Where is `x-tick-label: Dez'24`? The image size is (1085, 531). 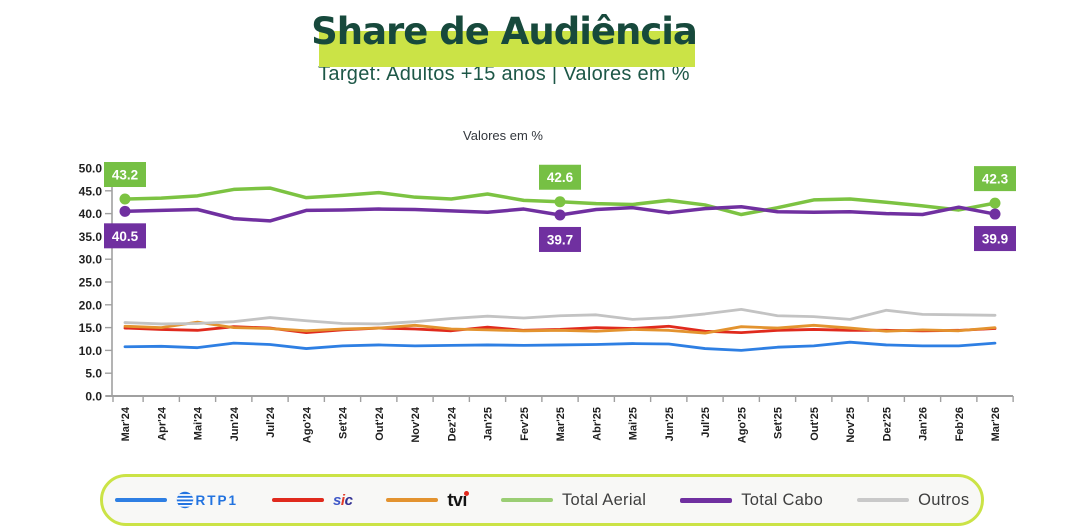 x-tick-label: Dez'24 is located at coordinates (452, 423).